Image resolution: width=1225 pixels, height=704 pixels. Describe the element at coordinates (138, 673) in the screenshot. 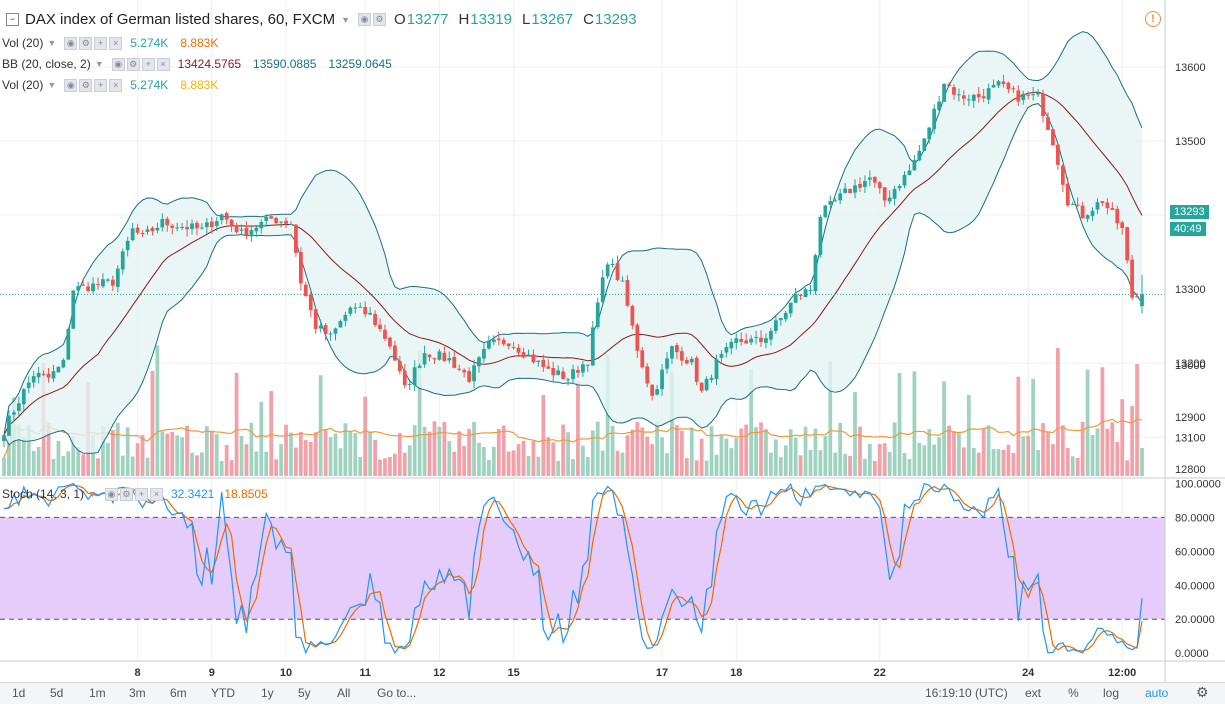

I see `time-tick-label: 8` at that location.